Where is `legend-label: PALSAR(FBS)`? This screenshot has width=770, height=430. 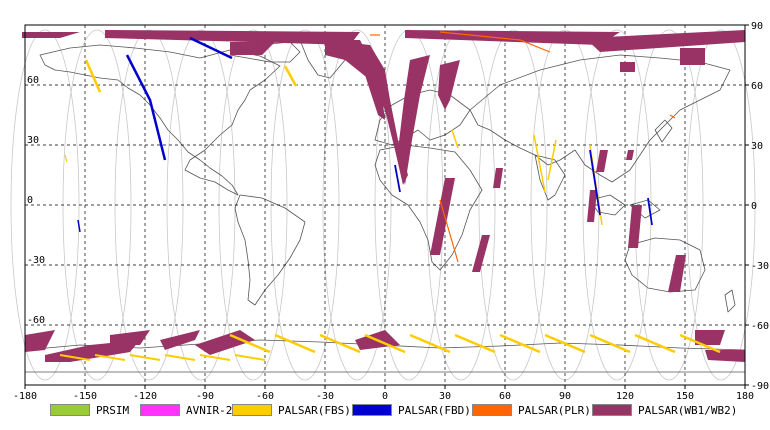 legend-label: PALSAR(FBS) is located at coordinates (314, 410).